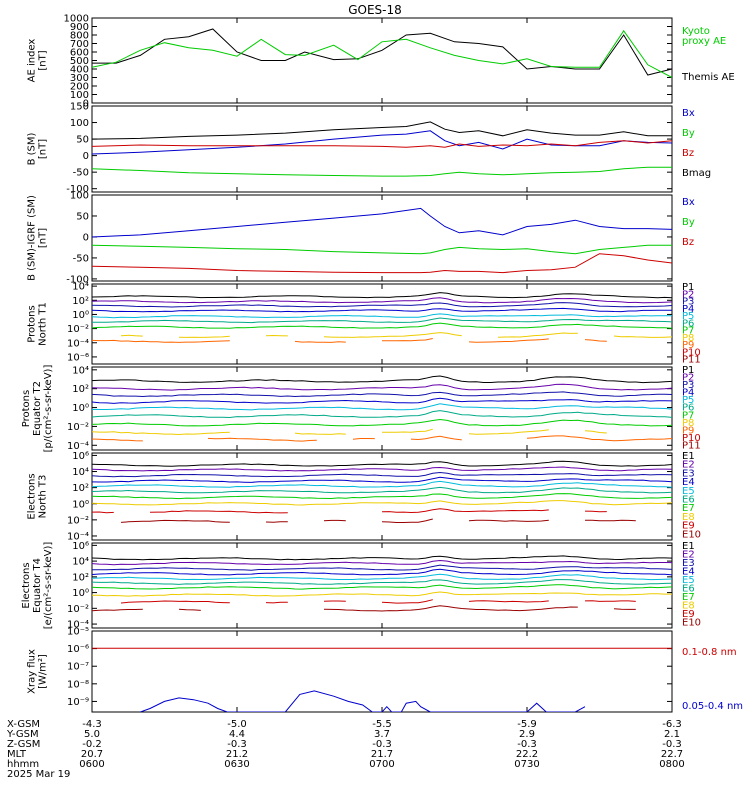  I want to click on series-themis-ae, so click(382, 52).